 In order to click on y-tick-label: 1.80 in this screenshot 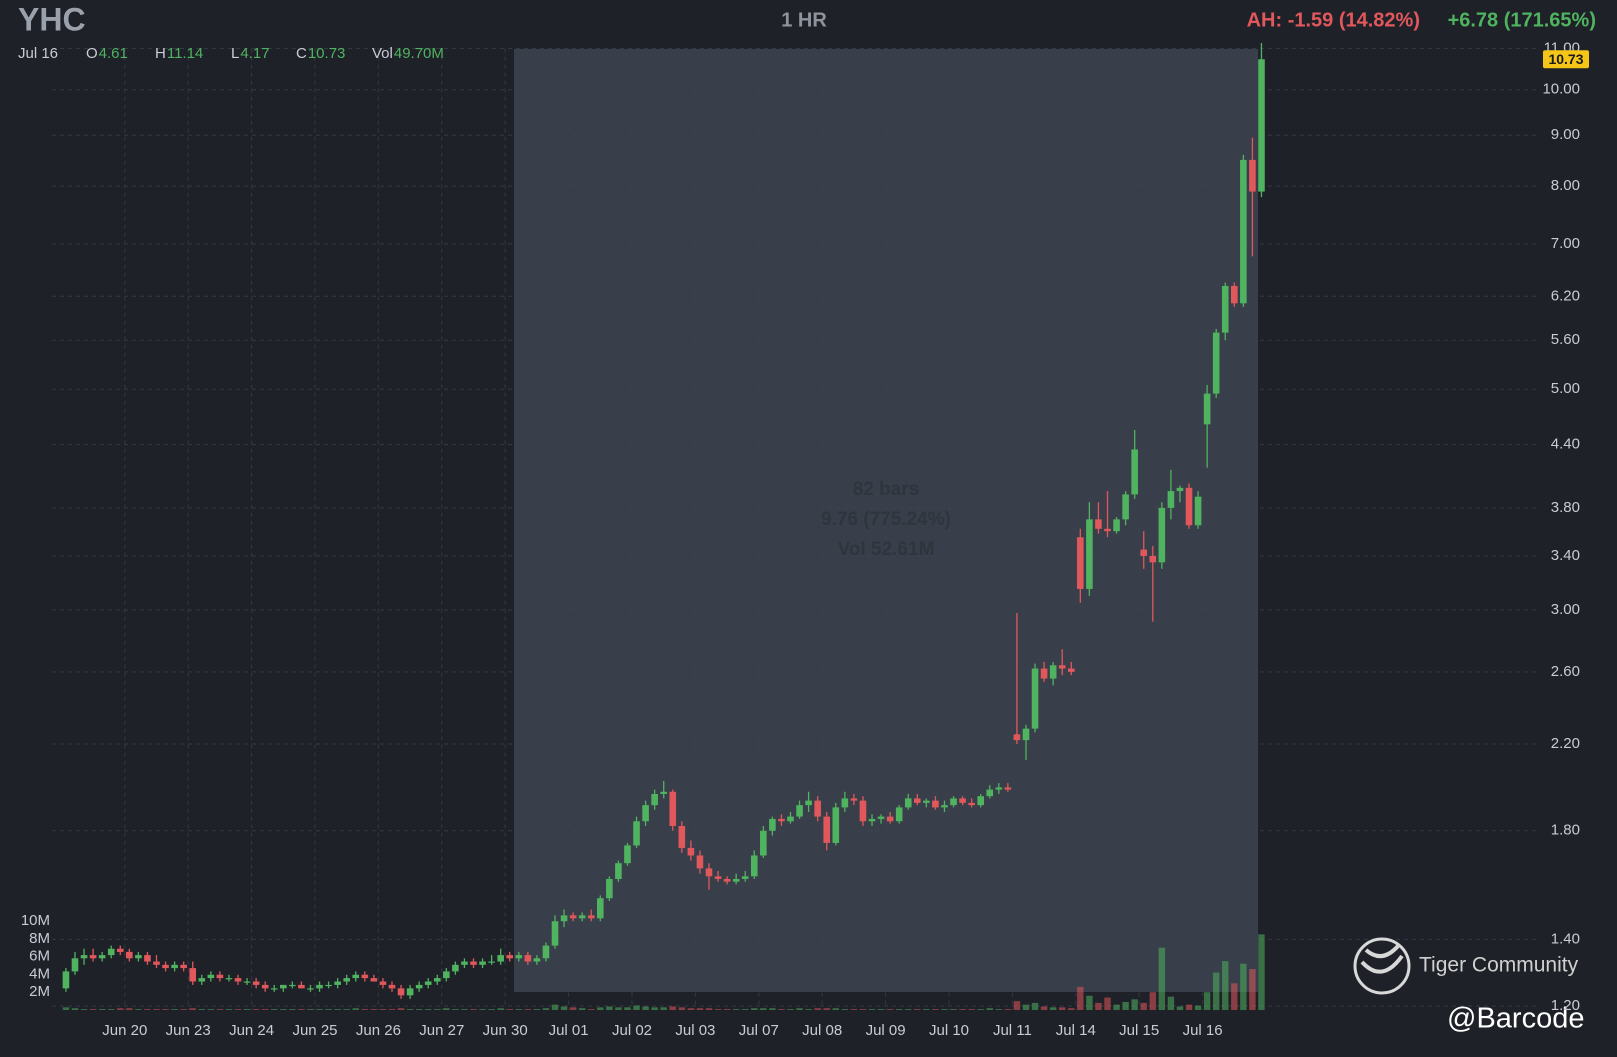, I will do `click(1565, 830)`.